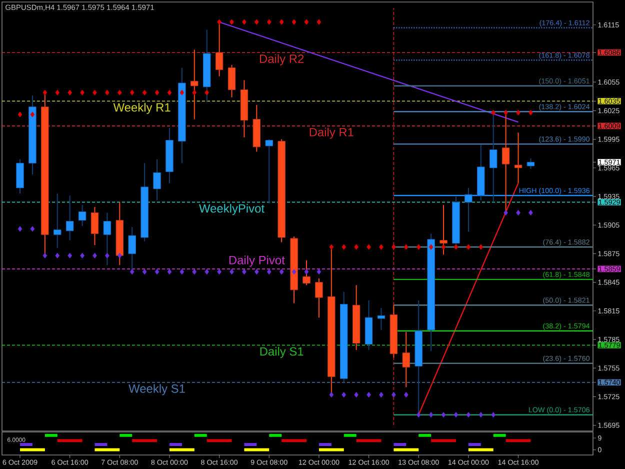 The image size is (625, 469). What do you see at coordinates (332, 133) in the screenshot?
I see `ref-line-label: Daily R1` at bounding box center [332, 133].